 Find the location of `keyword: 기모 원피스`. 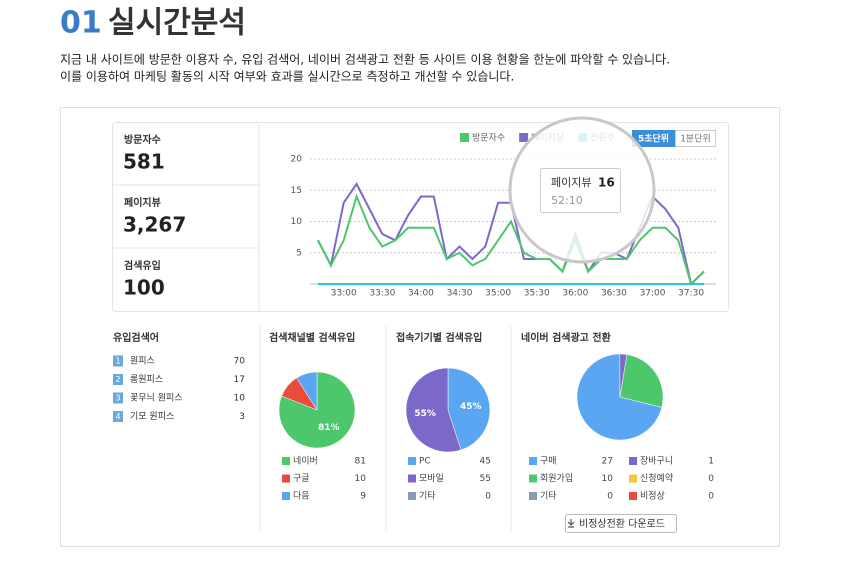

keyword: 기모 원피스 is located at coordinates (152, 416).